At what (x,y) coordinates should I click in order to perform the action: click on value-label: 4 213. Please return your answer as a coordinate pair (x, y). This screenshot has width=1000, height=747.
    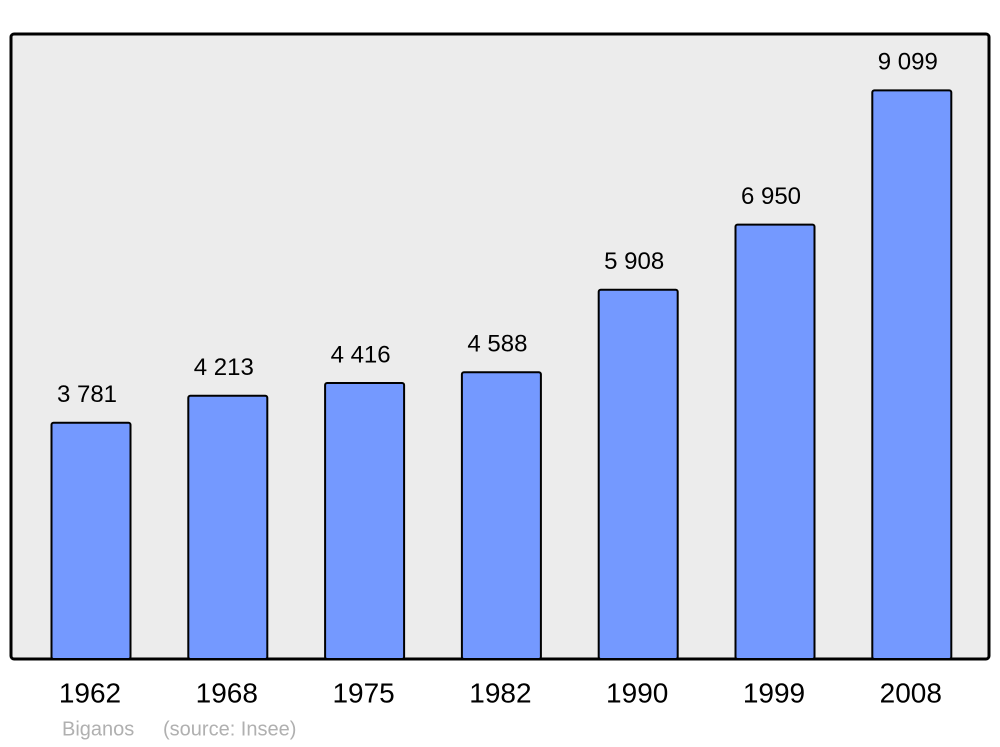
    Looking at the image, I should click on (224, 367).